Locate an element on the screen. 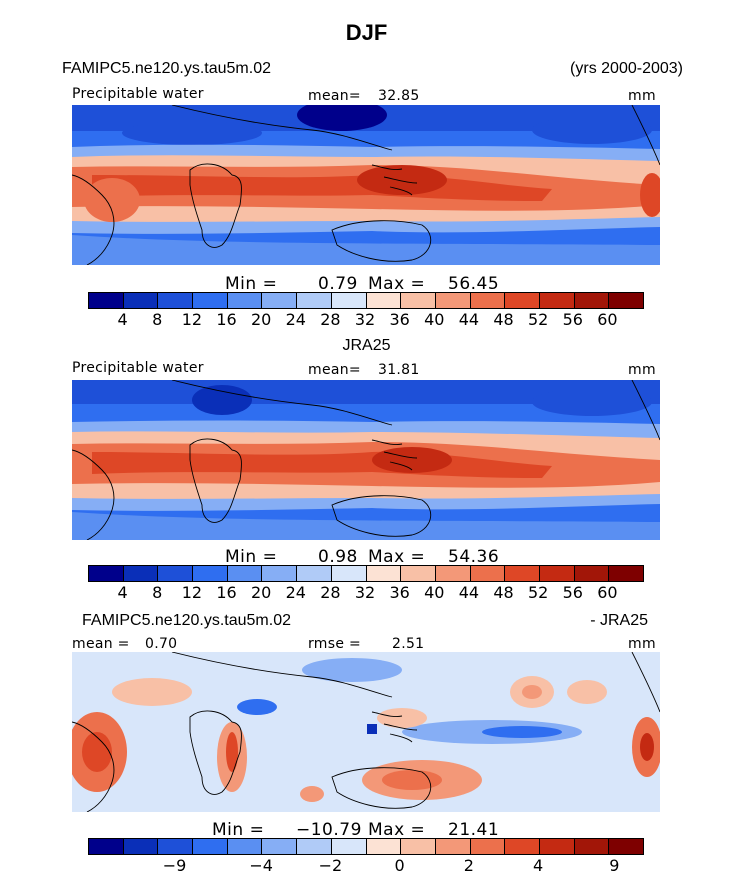 The image size is (733, 883). panel3-min-value: −10.79 is located at coordinates (329, 830).